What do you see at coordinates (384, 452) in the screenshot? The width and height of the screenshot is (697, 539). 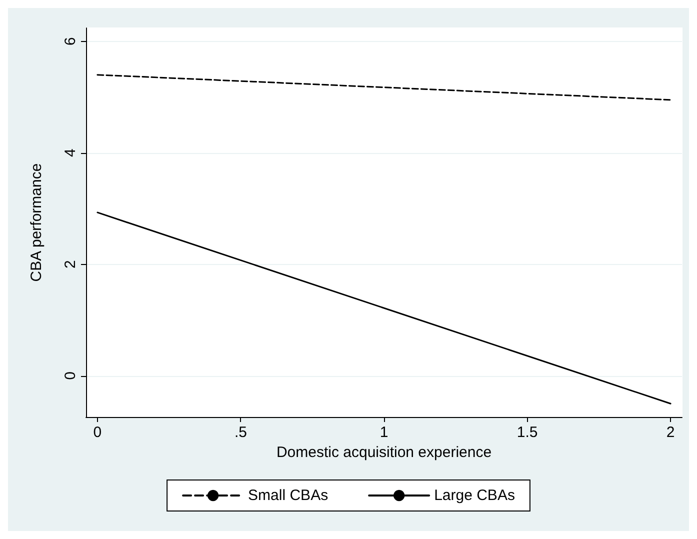 I see `x-axis-title: Domestic acquisition experience` at bounding box center [384, 452].